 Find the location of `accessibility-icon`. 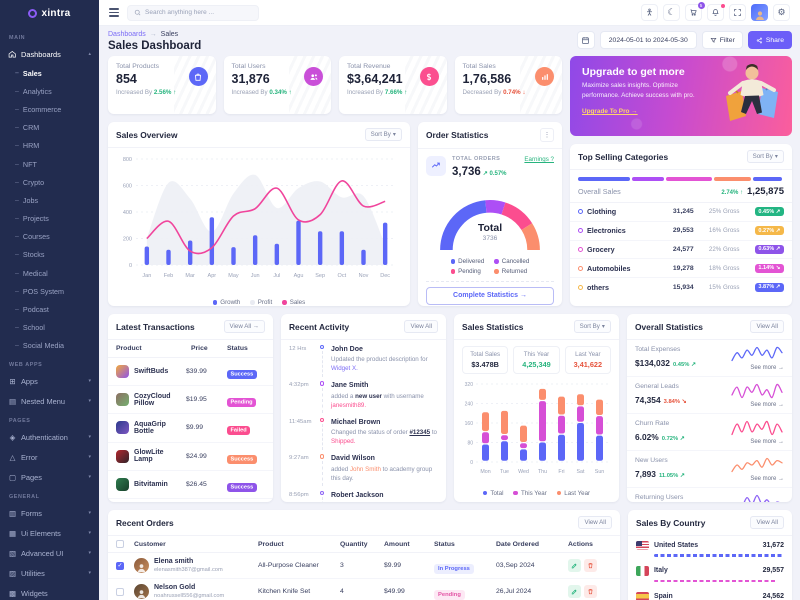

accessibility-icon is located at coordinates (649, 12).